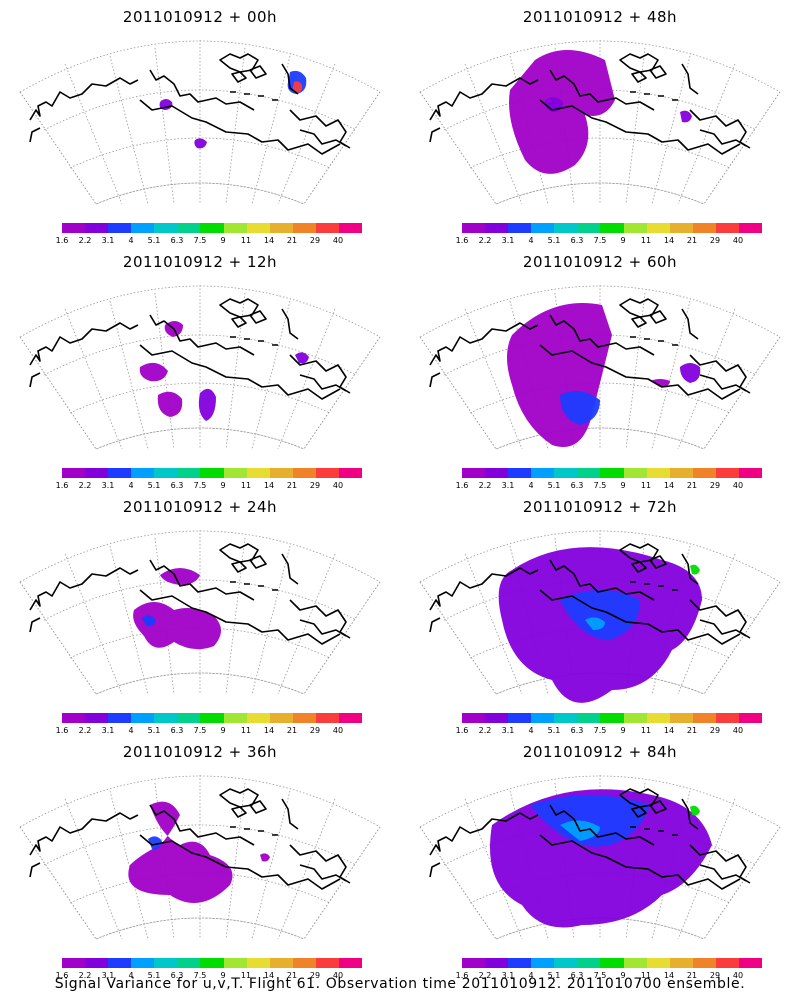 The height and width of the screenshot is (1000, 800). Describe the element at coordinates (612, 963) in the screenshot. I see `colorbar` at that location.